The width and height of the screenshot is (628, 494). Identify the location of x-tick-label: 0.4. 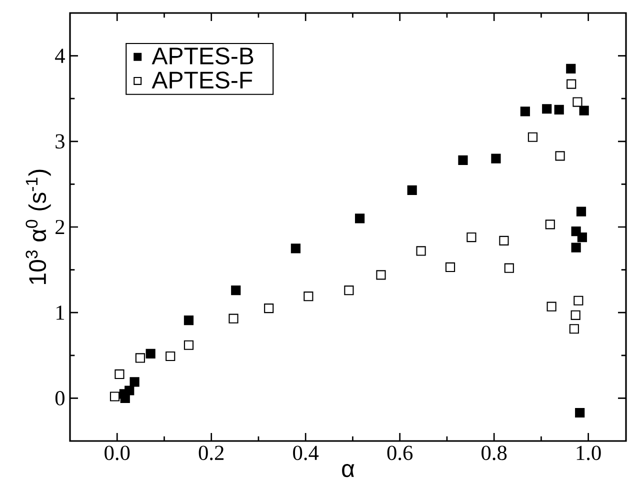
(306, 453).